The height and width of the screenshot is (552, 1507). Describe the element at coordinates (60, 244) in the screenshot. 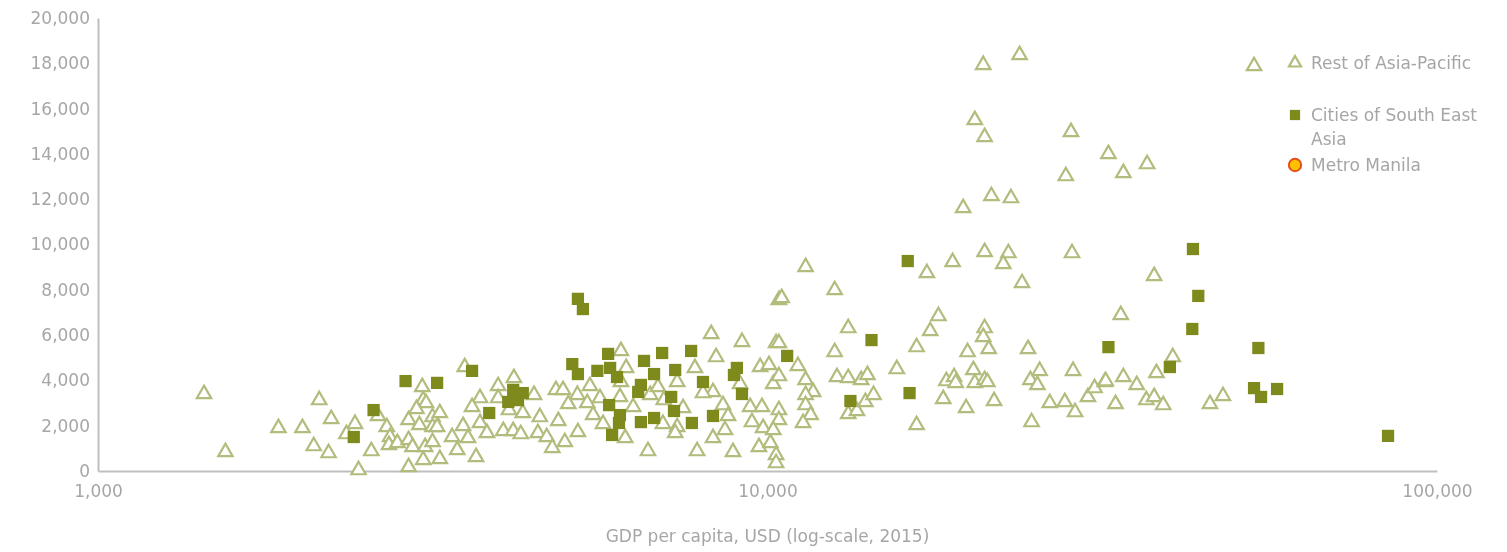

I see `y-tick-label: 10,000` at that location.